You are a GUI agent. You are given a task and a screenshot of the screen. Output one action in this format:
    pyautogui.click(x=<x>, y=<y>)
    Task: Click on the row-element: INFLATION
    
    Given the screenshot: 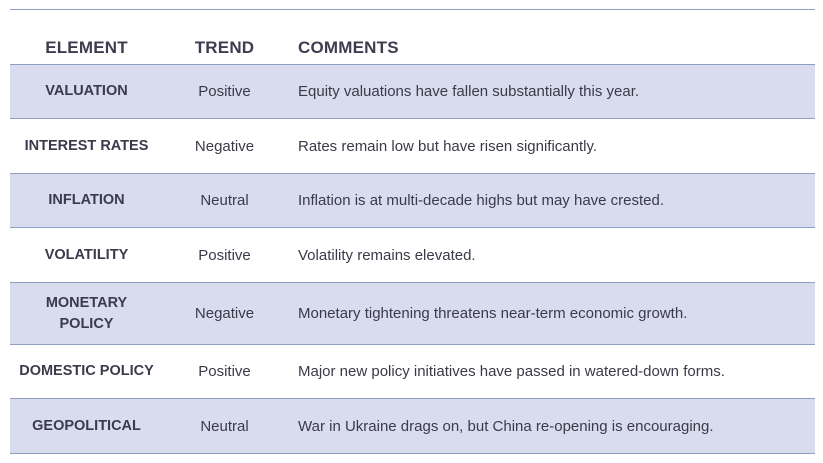 What is the action you would take?
    pyautogui.click(x=86, y=200)
    